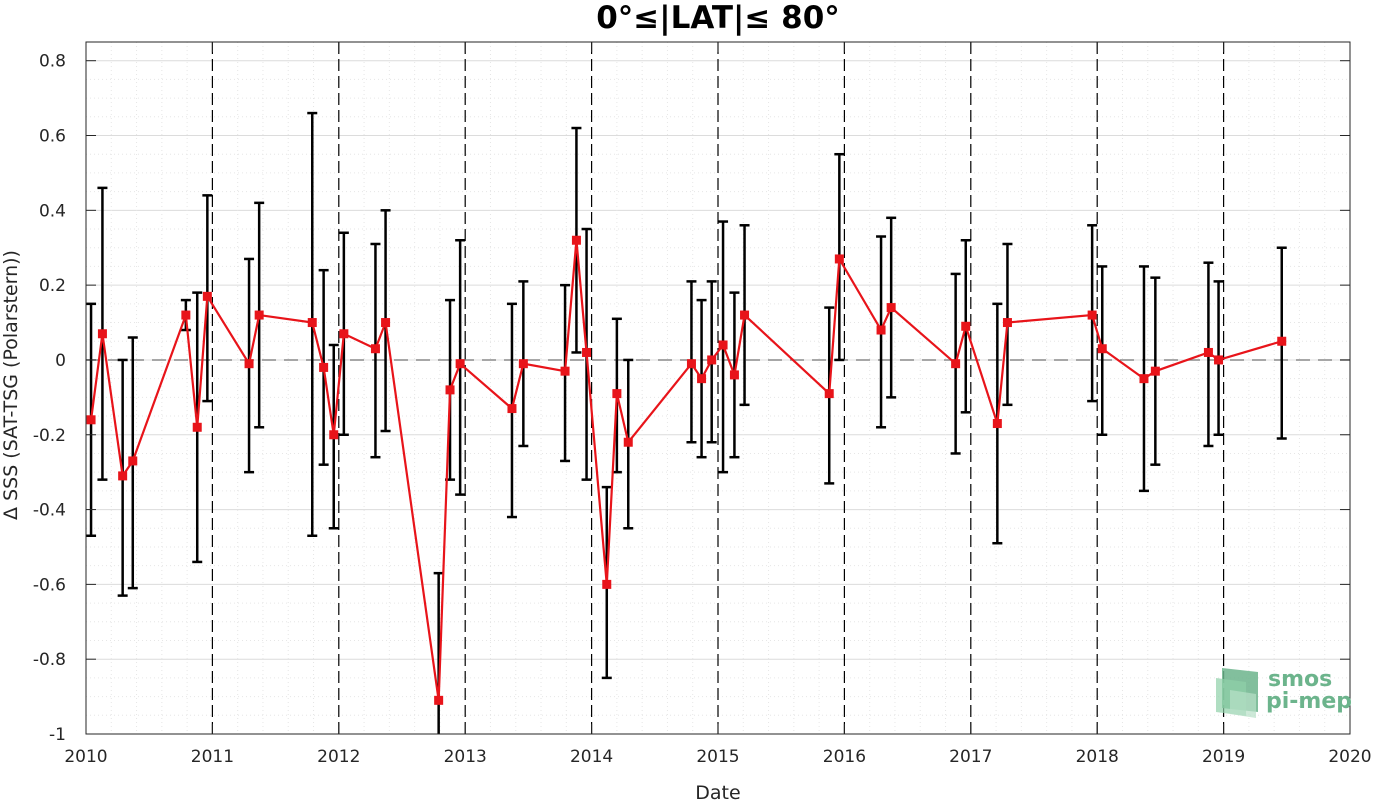 The width and height of the screenshot is (1375, 801). What do you see at coordinates (970, 757) in the screenshot?
I see `x-tick-label: 2017` at bounding box center [970, 757].